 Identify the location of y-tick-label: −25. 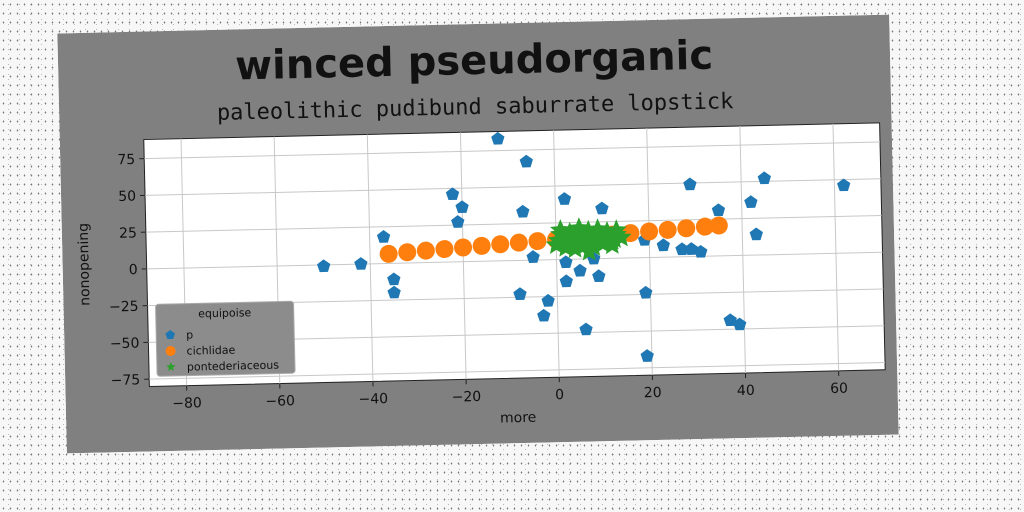
(124, 307).